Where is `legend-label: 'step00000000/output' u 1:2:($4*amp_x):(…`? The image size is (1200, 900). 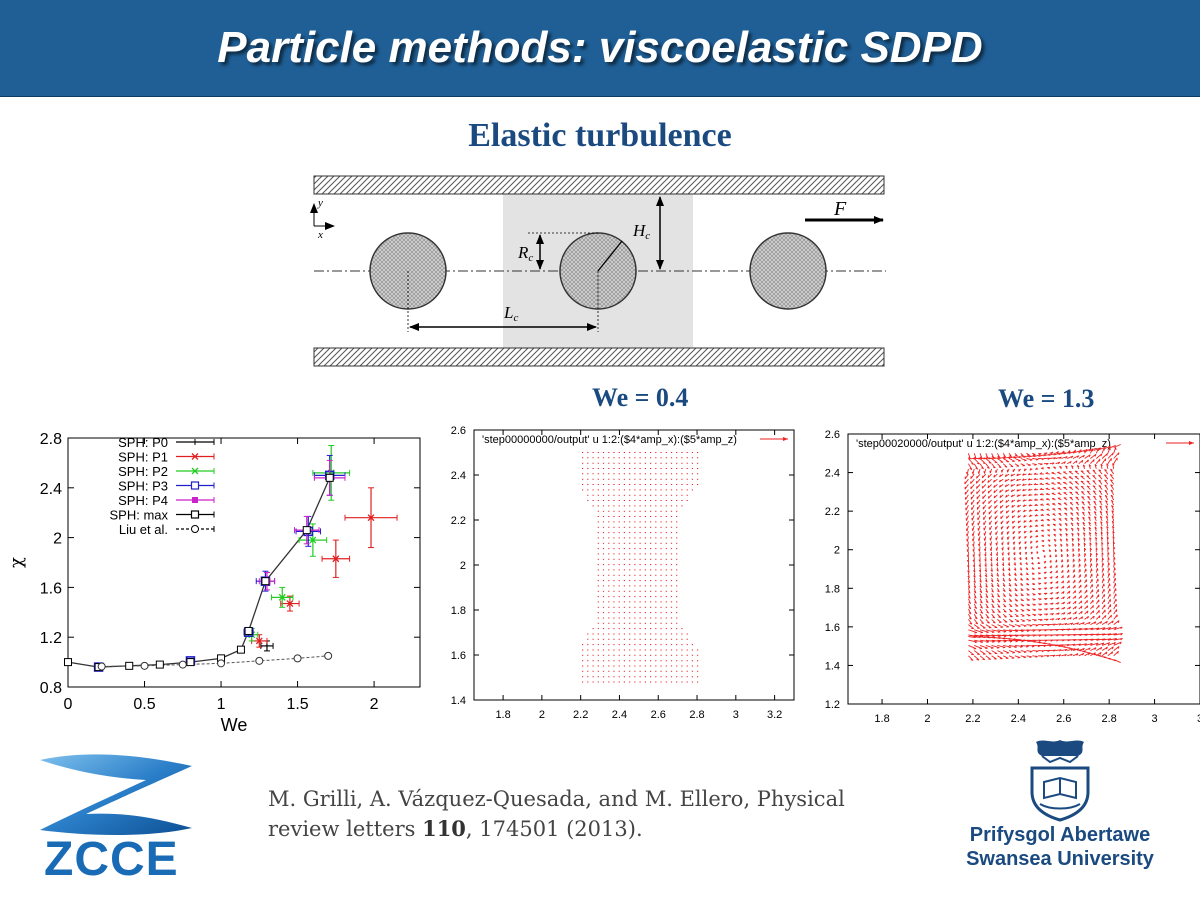 legend-label: 'step00000000/output' u 1:2:($4*amp_x):(… is located at coordinates (609, 440).